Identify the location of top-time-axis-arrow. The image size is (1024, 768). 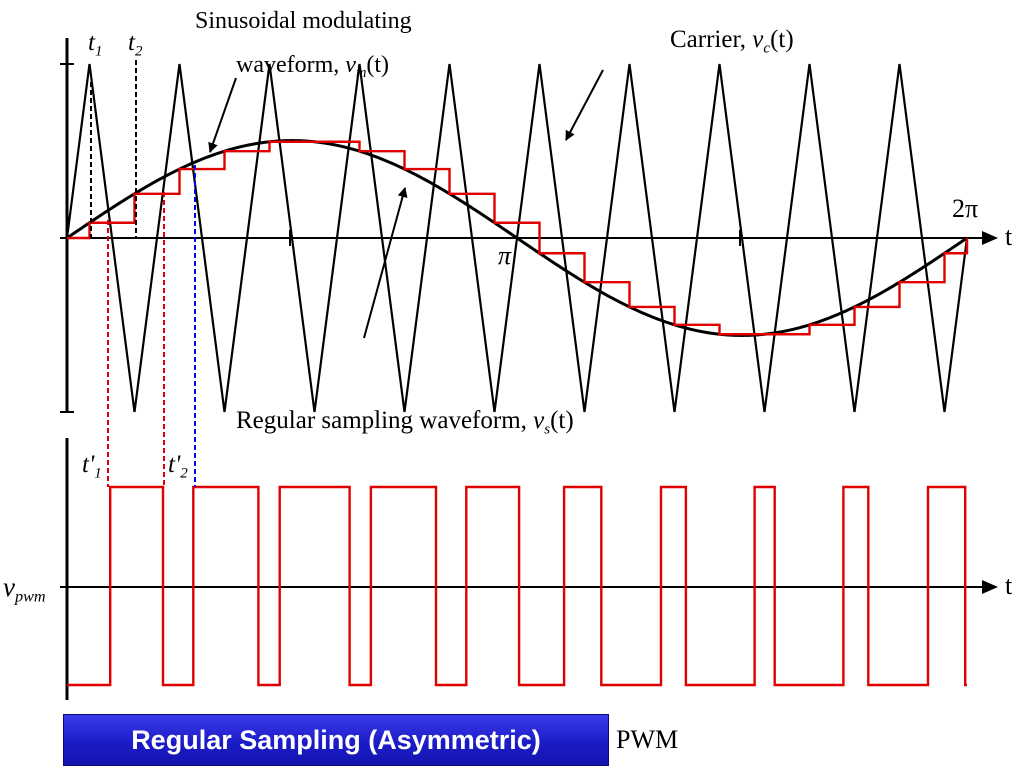
(990, 238).